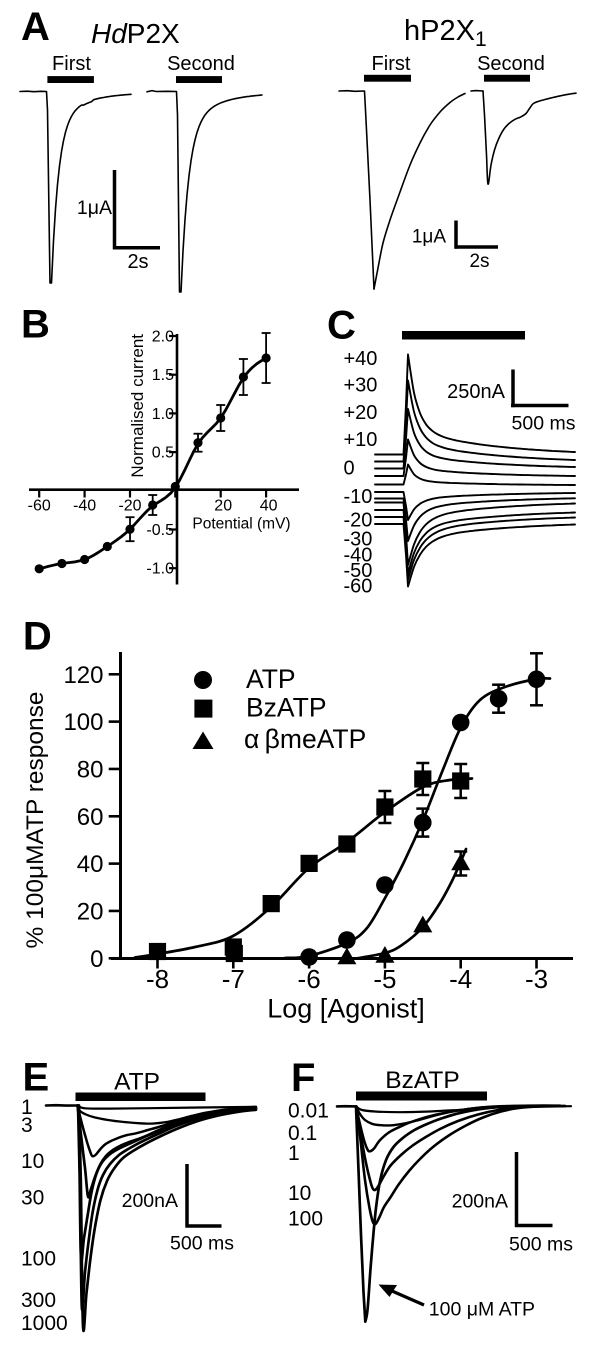  Describe the element at coordinates (361, 385) in the screenshot. I see `svg-text: +30` at that location.